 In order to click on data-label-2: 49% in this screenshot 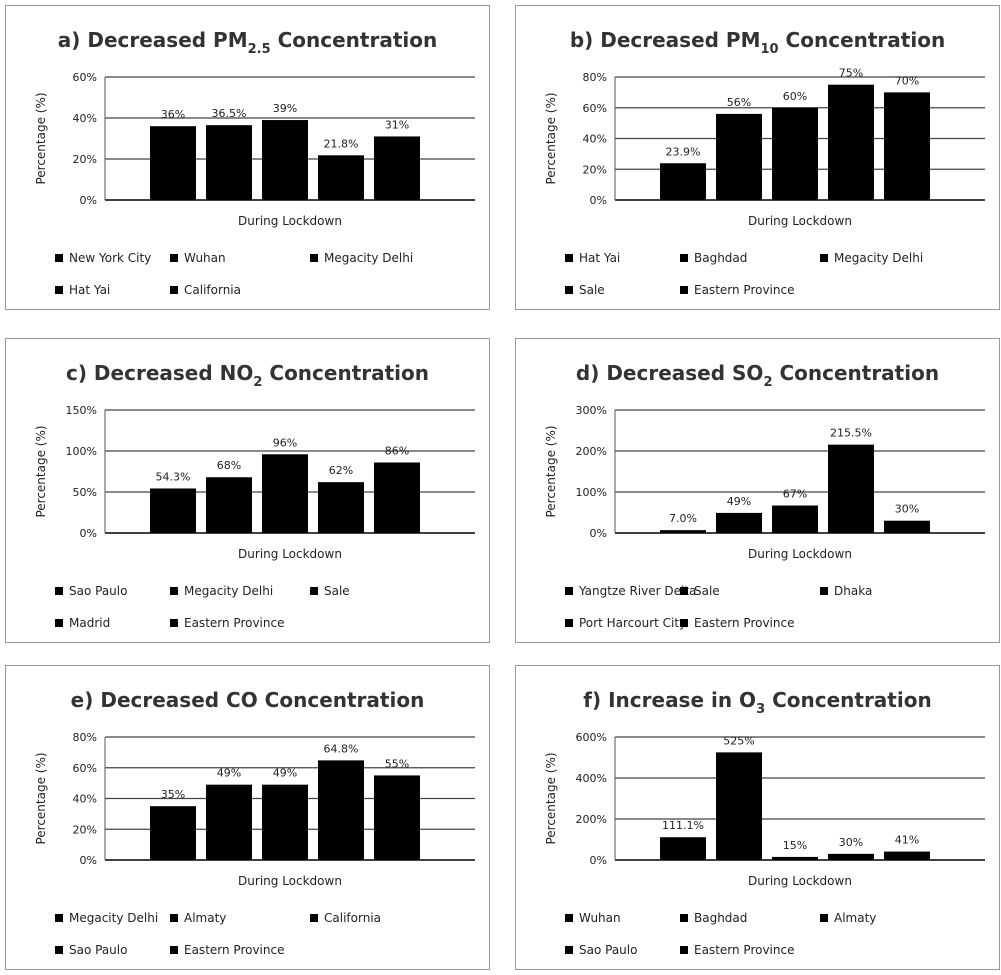, I will do `click(229, 773)`.